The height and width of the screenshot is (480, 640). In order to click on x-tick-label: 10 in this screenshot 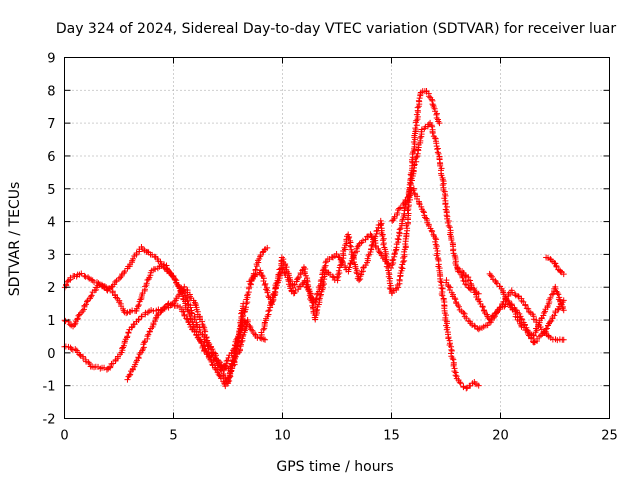, I will do `click(282, 436)`.